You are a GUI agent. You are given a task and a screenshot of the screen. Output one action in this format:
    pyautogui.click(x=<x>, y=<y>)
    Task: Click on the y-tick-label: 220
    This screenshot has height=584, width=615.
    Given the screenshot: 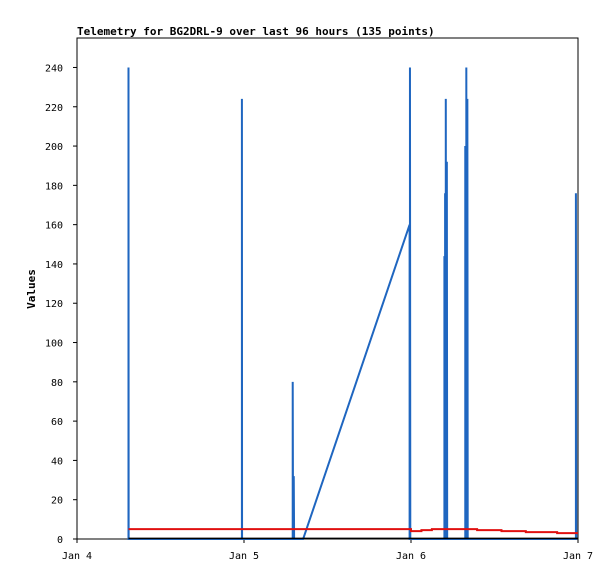 What is the action you would take?
    pyautogui.click(x=54, y=108)
    